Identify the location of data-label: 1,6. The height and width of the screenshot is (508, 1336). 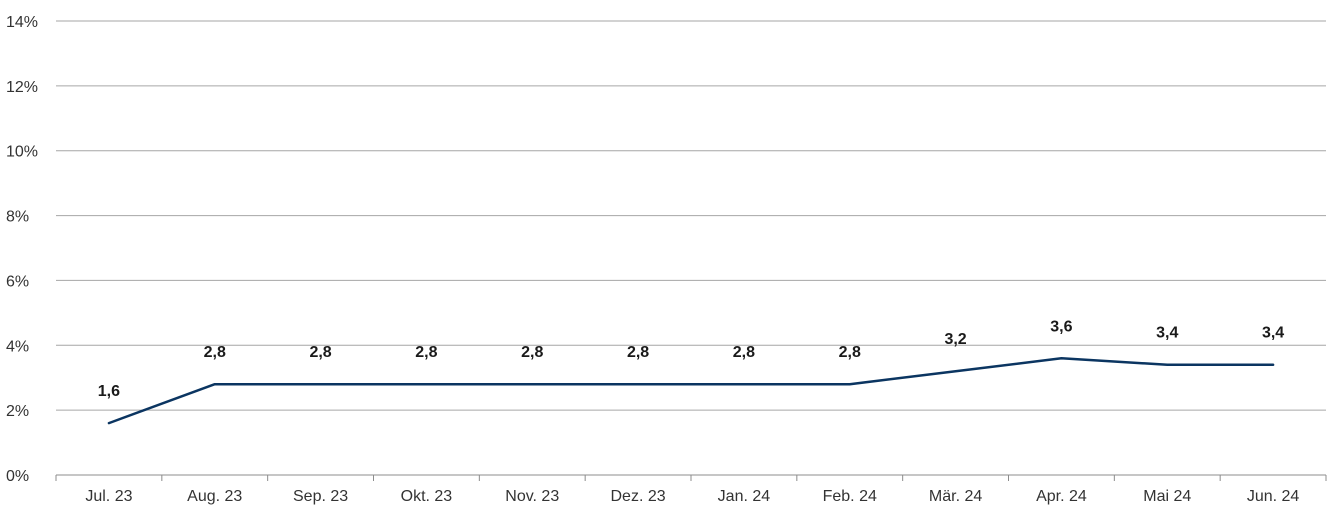
(109, 391).